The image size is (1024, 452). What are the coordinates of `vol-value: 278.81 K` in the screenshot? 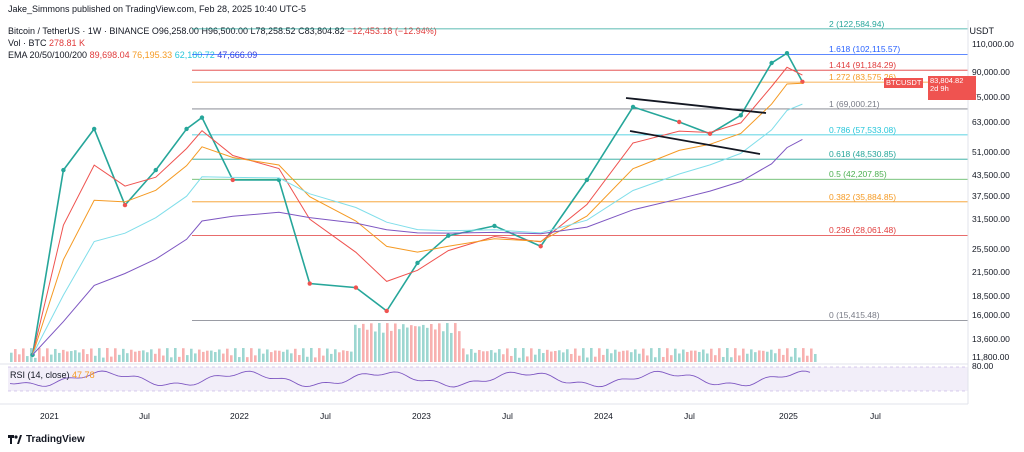 It's located at (67, 43).